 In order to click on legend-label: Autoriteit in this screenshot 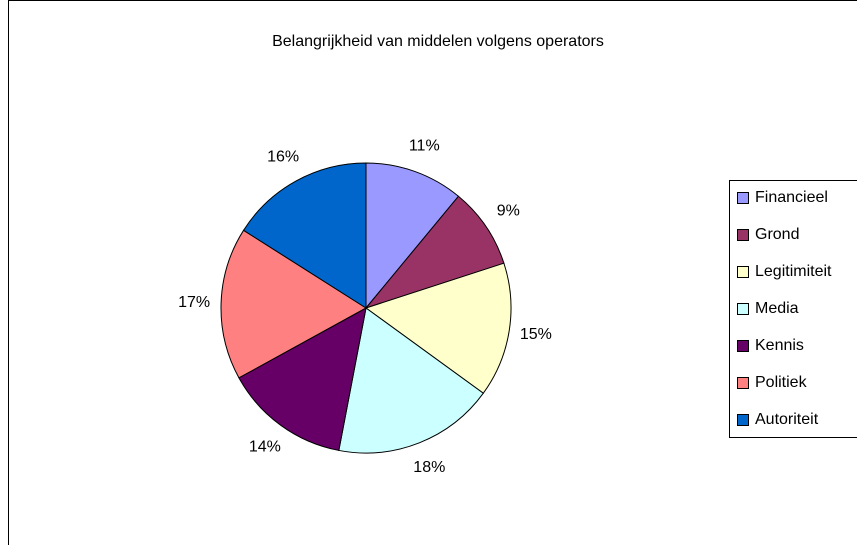, I will do `click(787, 419)`.